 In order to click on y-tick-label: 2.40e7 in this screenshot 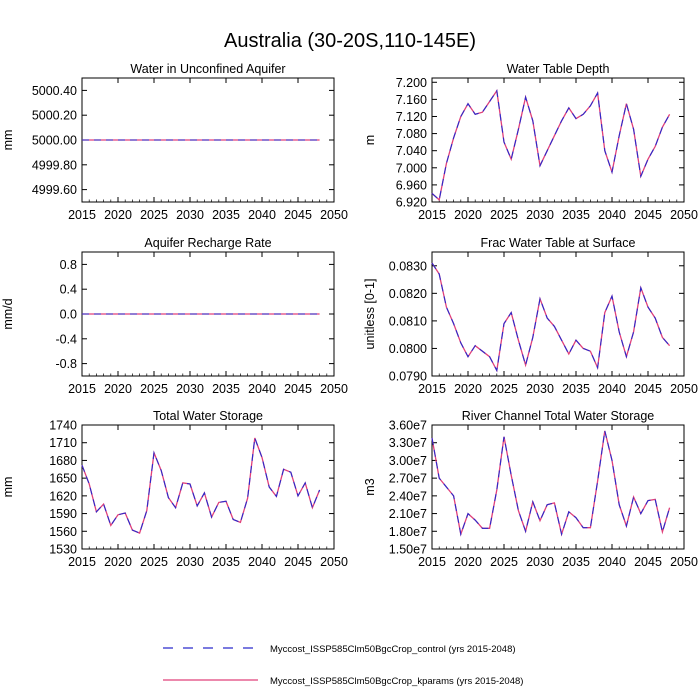, I will do `click(408, 496)`.